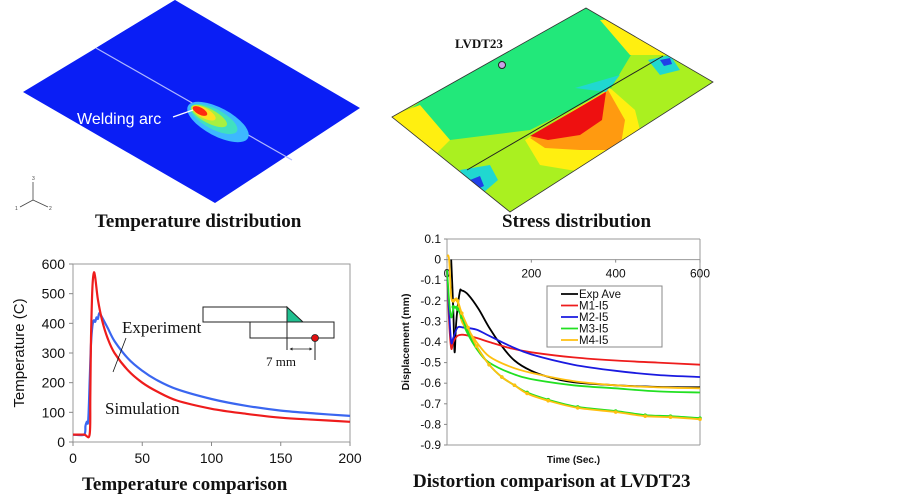 The image size is (902, 500). What do you see at coordinates (50, 209) in the screenshot?
I see `axis-triad-label-2: 2` at bounding box center [50, 209].